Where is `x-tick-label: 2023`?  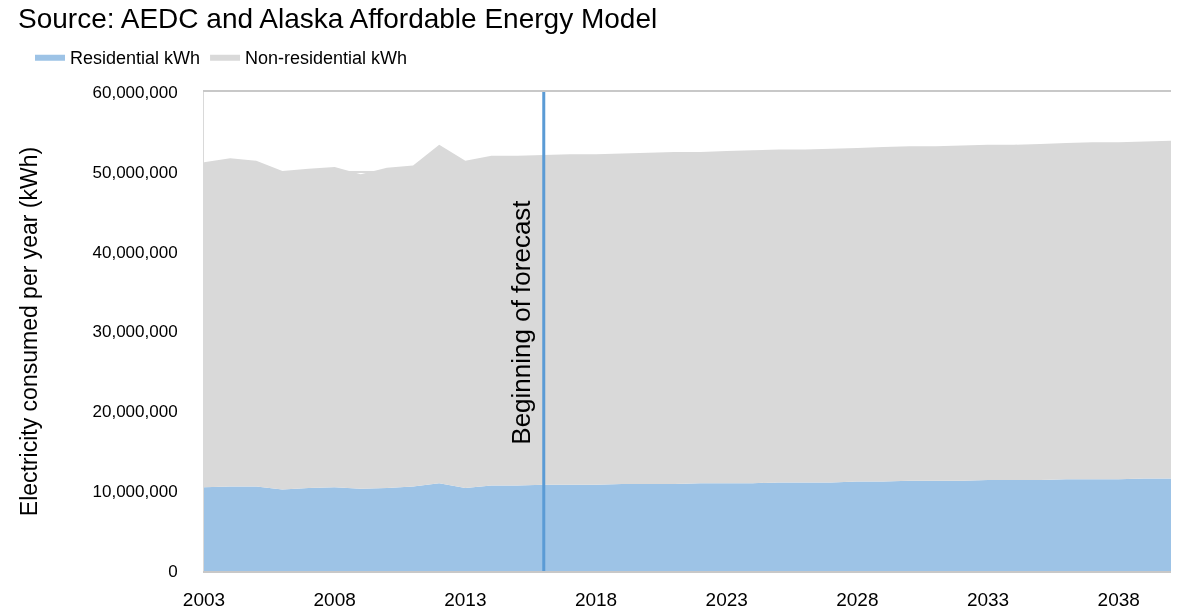 x-tick-label: 2023 is located at coordinates (726, 599).